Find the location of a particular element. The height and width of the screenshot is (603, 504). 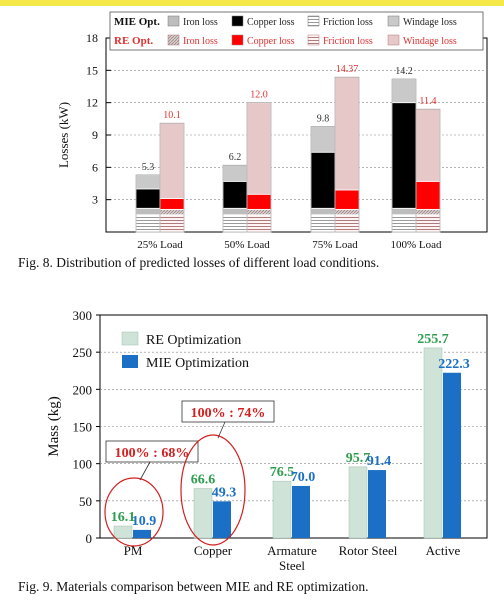

x-tick-label: Steel is located at coordinates (292, 565).